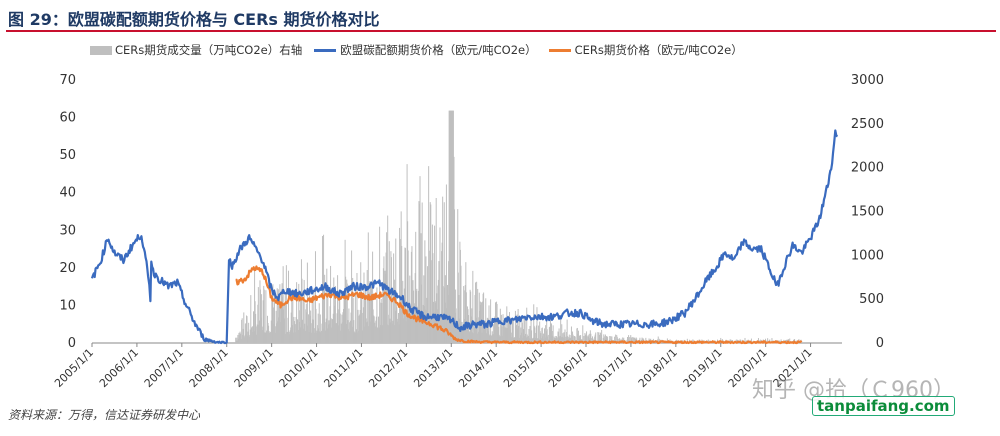 This screenshot has width=1000, height=436. Describe the element at coordinates (523, 368) in the screenshot. I see `x-tick-label: 2015/1/1` at that location.